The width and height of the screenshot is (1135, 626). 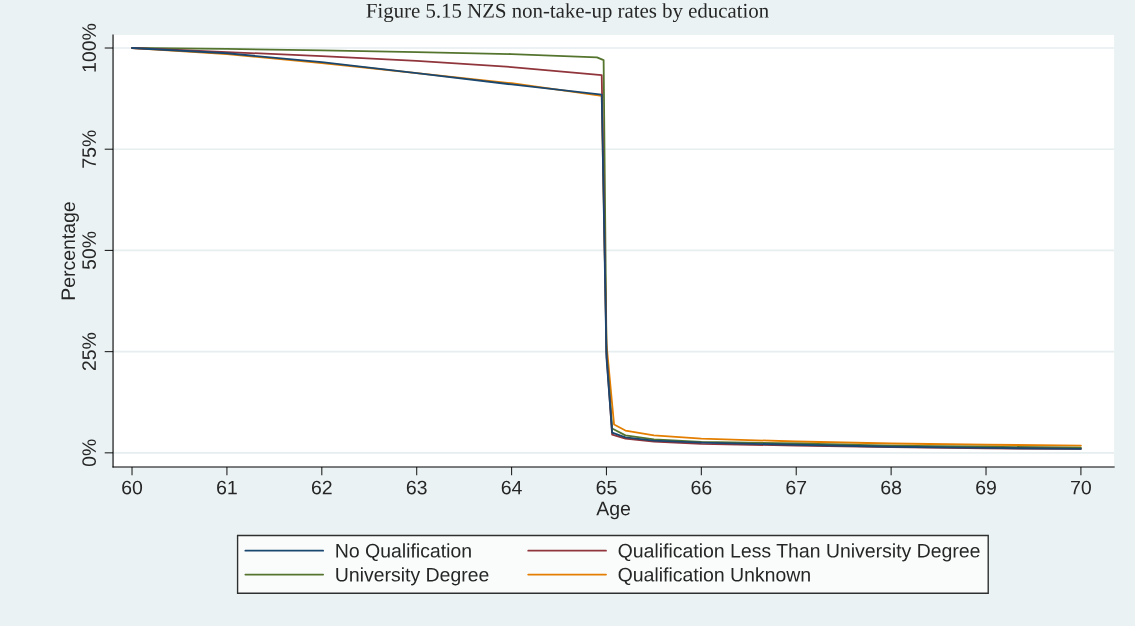 What do you see at coordinates (403, 552) in the screenshot?
I see `legend-label: No Qualification` at bounding box center [403, 552].